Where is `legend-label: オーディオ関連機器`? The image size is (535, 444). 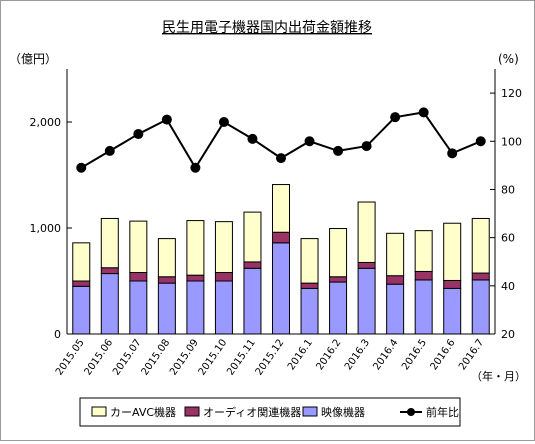 legend-label: オーディオ関連機器 is located at coordinates (252, 412).